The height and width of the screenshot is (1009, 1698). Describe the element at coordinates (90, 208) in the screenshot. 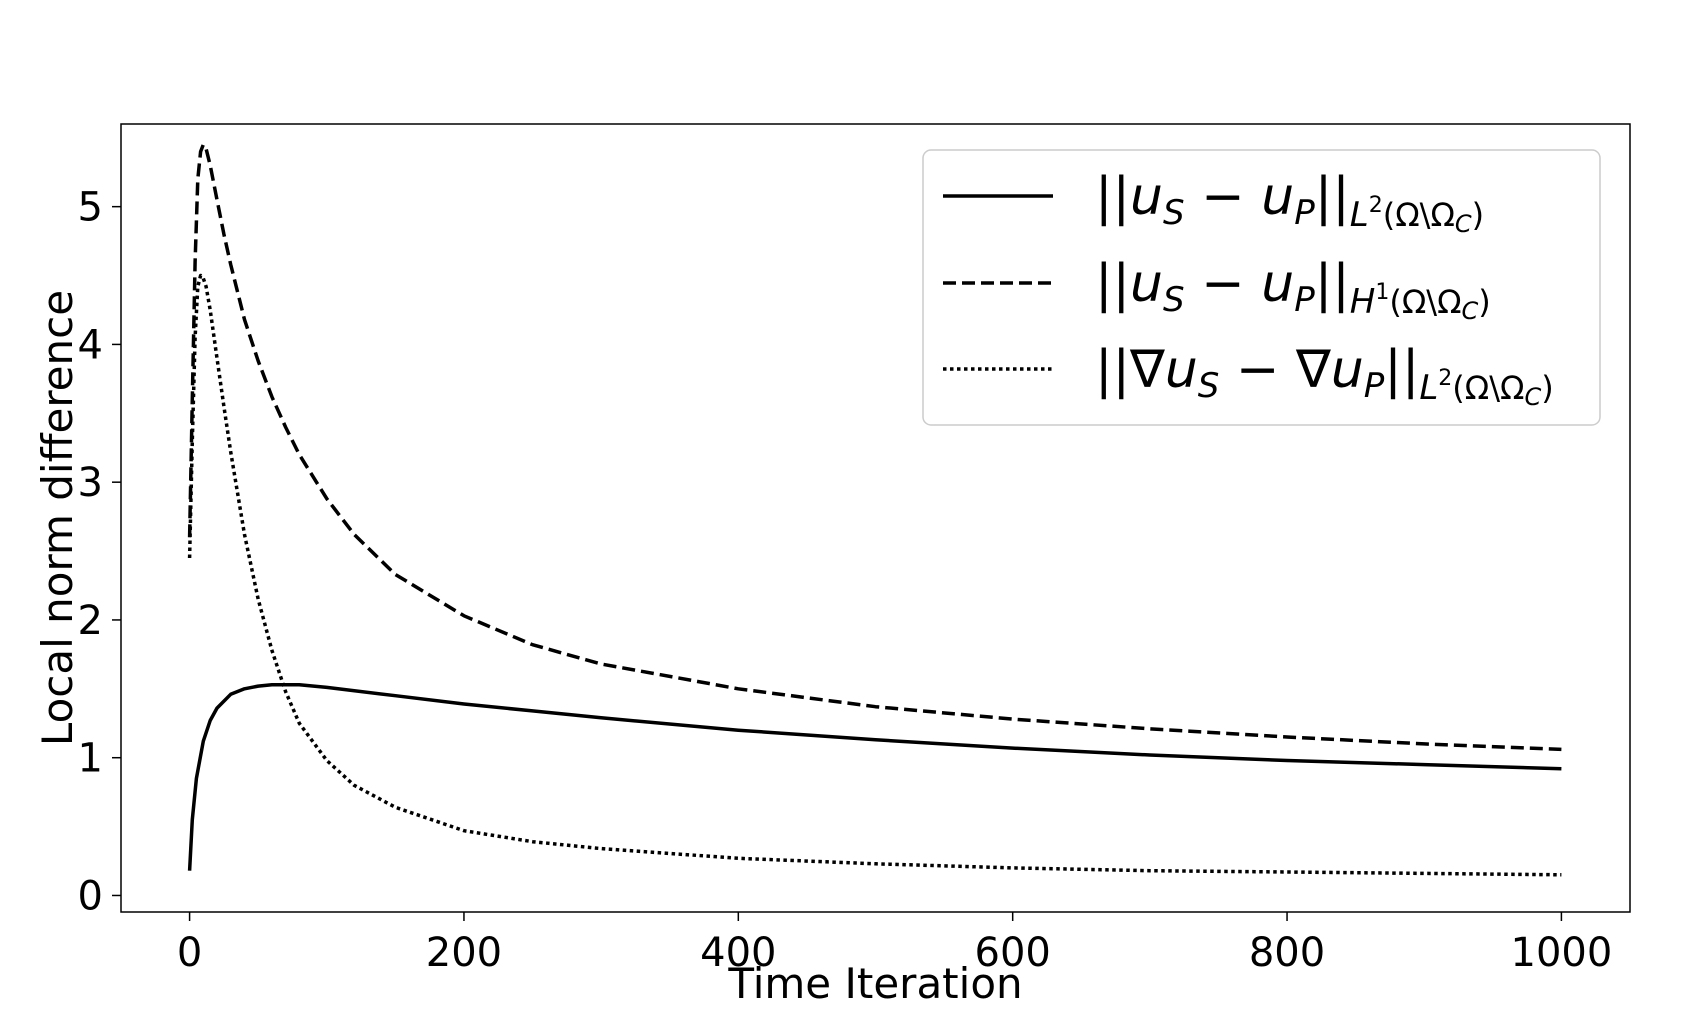

I see `y-tick-label: 5` at that location.